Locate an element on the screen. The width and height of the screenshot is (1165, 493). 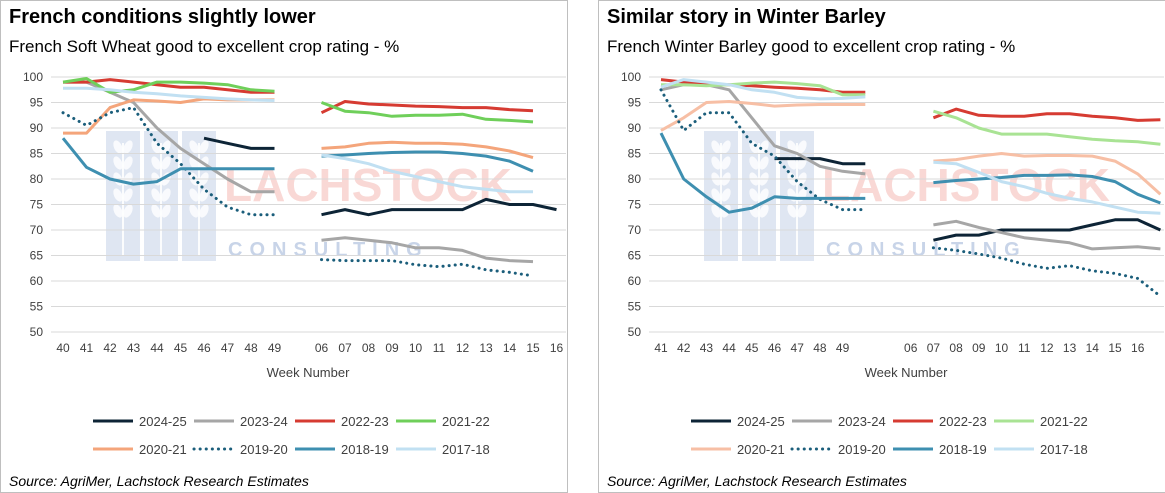
x-tick-label: 12 is located at coordinates (1047, 348).